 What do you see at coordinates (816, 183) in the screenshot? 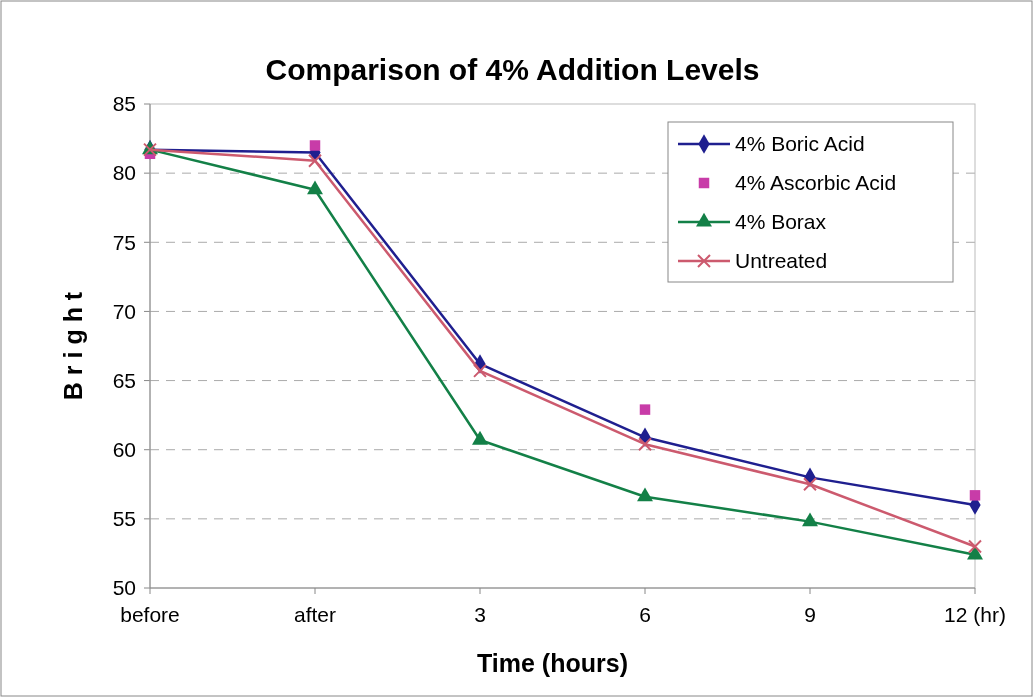
I see `legend-label: 4% Ascorbic Acid` at bounding box center [816, 183].